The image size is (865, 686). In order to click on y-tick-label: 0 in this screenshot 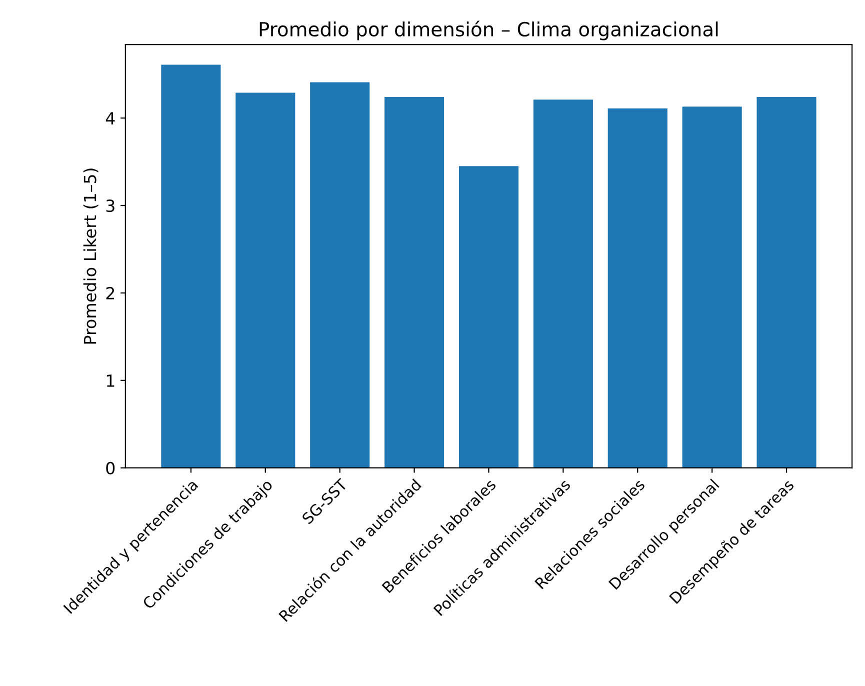, I will do `click(110, 468)`.